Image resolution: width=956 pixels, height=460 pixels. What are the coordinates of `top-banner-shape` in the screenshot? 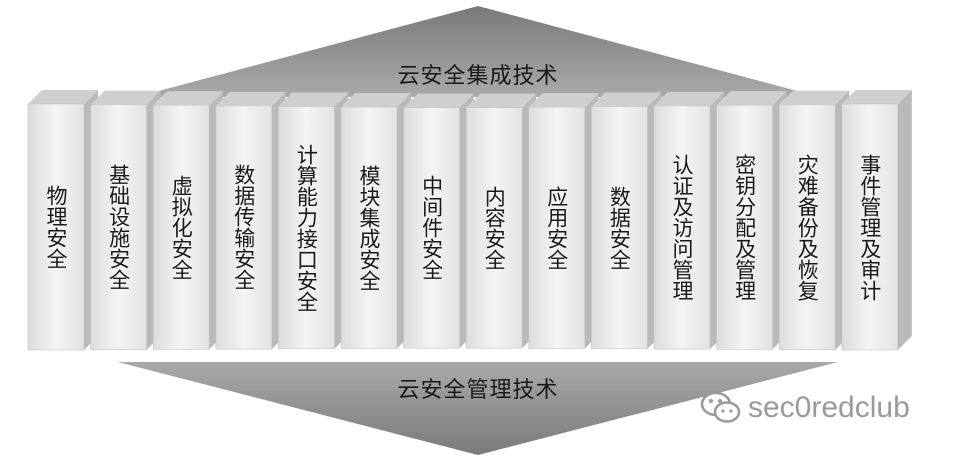 It's located at (478, 51).